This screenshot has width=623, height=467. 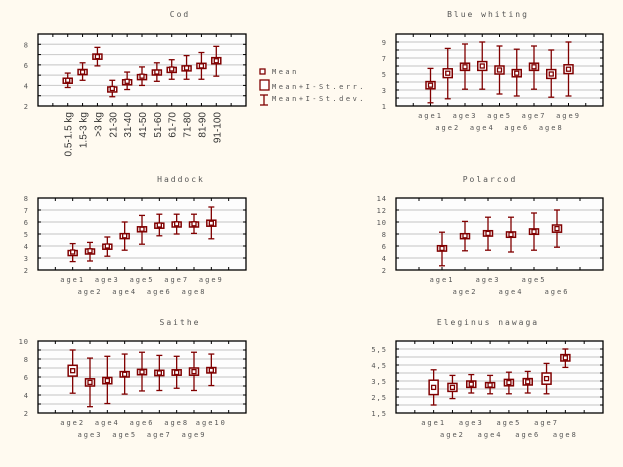 I want to click on panel-title: Haddock, so click(x=181, y=179).